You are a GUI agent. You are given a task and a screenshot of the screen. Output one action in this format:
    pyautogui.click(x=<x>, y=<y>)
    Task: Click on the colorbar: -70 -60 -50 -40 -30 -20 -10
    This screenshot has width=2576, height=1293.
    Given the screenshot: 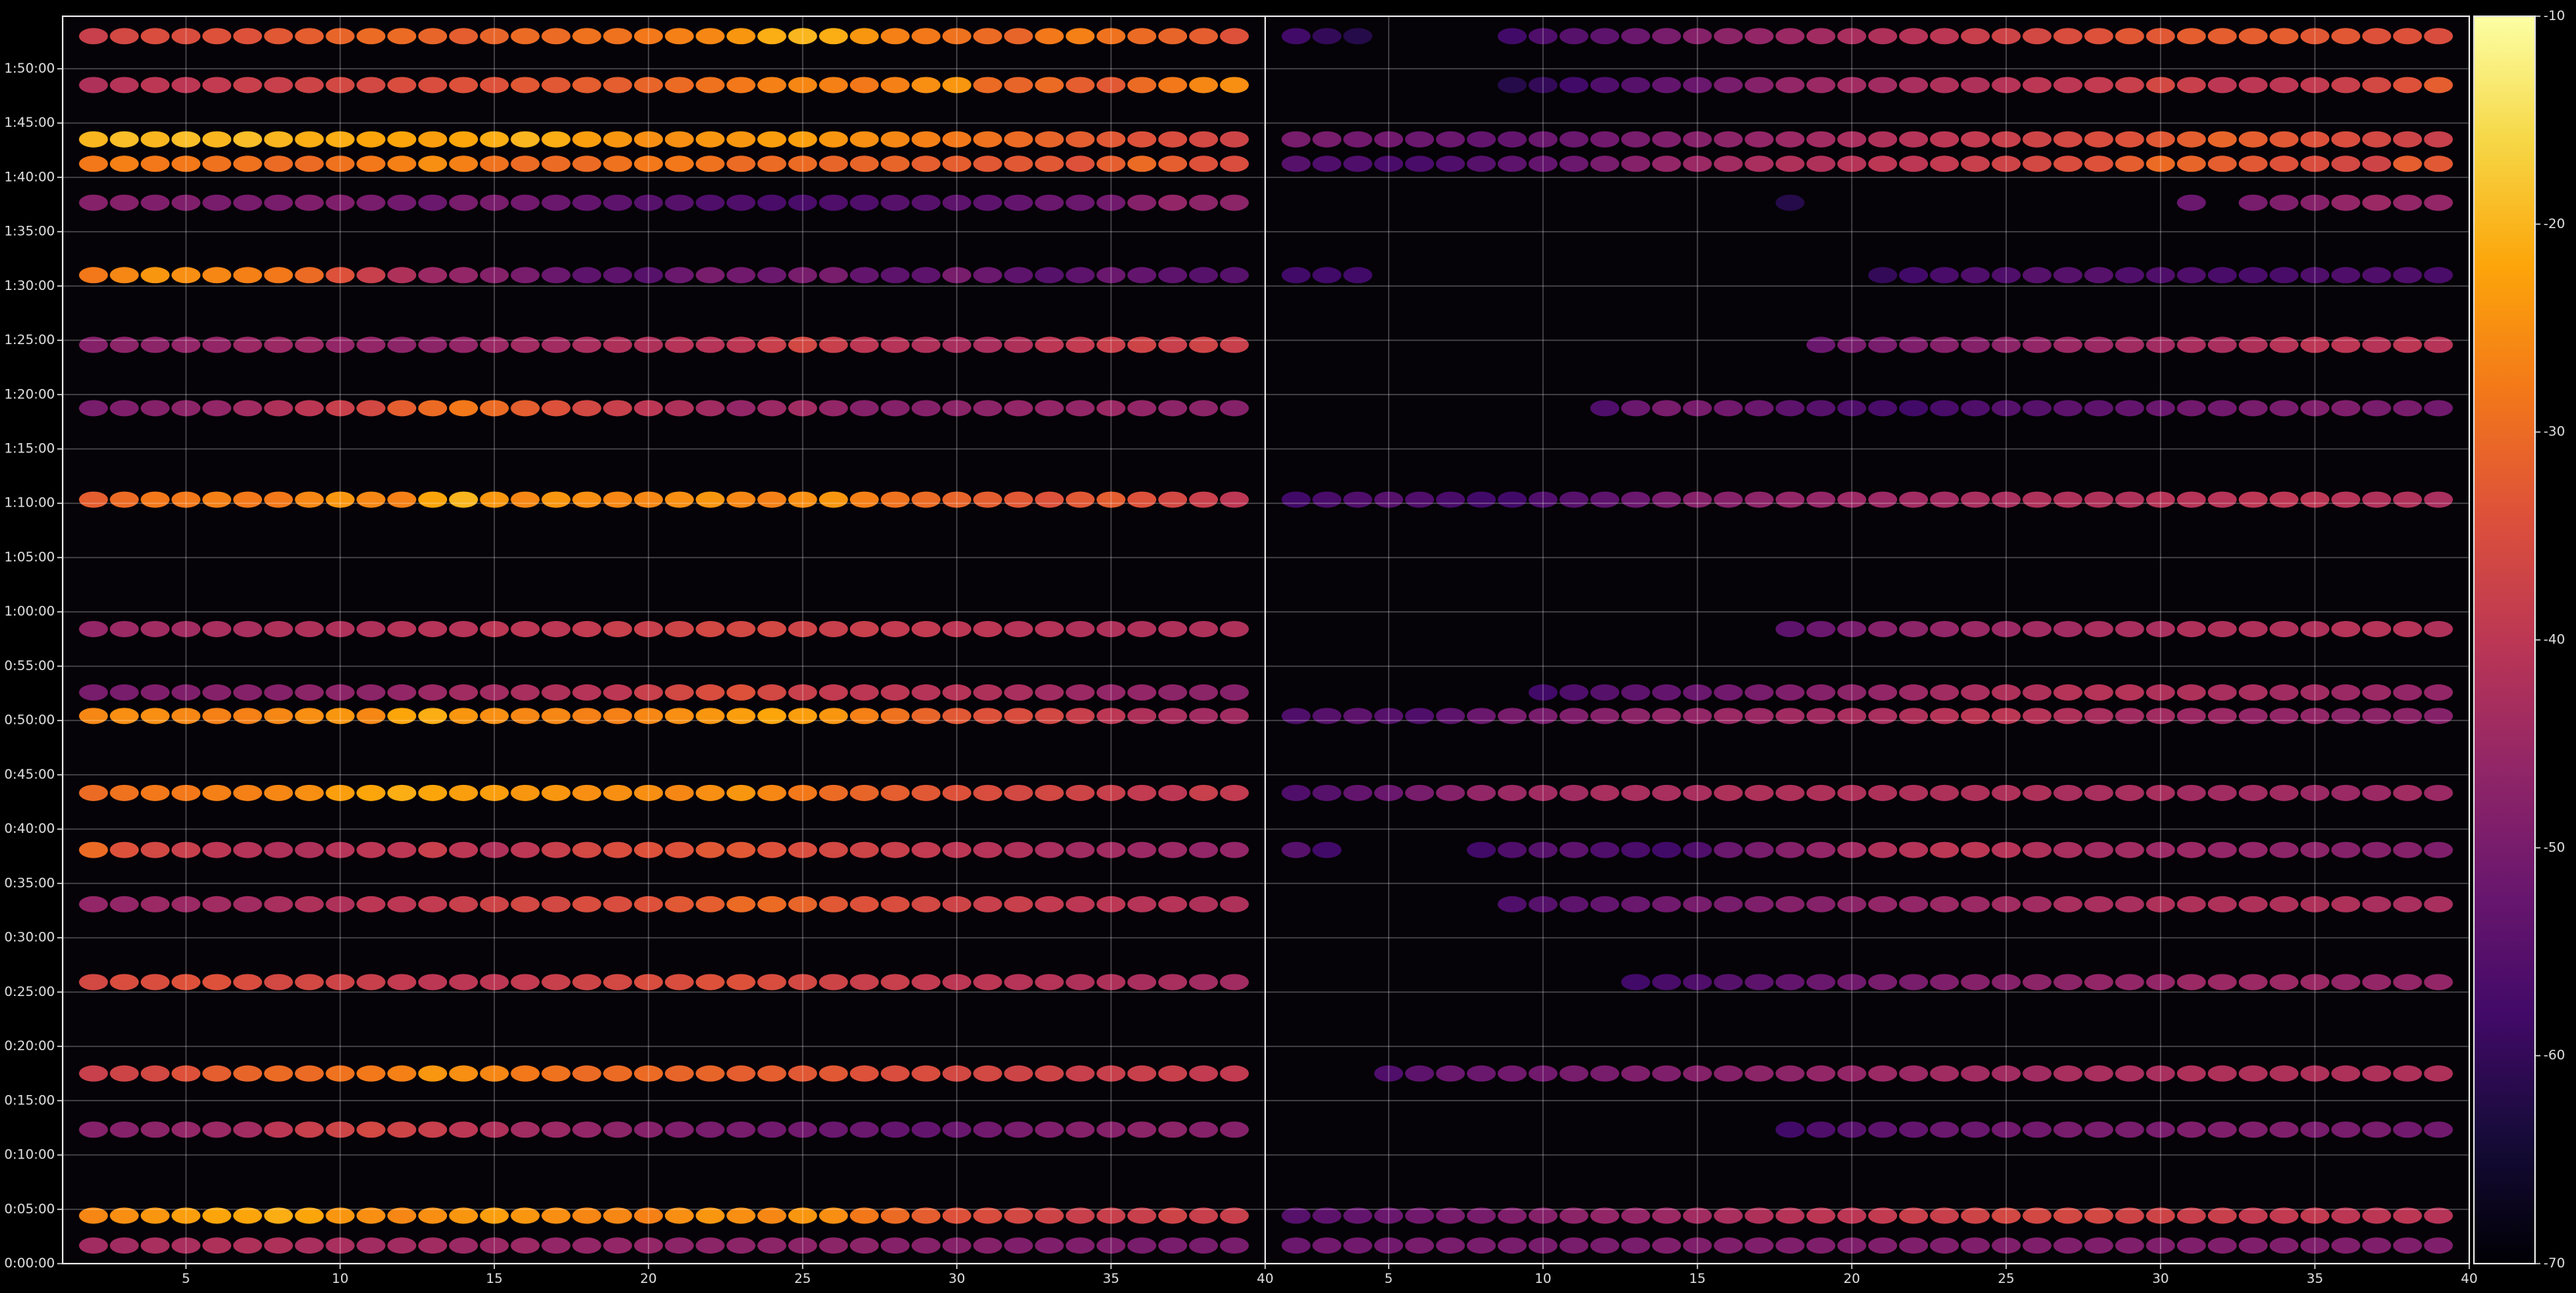 What is the action you would take?
    pyautogui.click(x=2519, y=640)
    